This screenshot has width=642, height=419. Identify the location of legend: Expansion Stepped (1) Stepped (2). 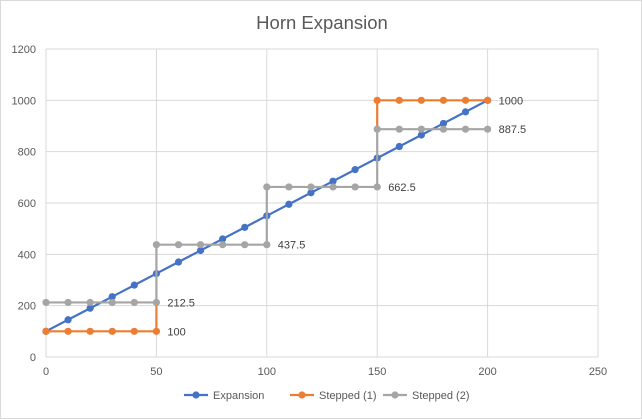
(326, 396).